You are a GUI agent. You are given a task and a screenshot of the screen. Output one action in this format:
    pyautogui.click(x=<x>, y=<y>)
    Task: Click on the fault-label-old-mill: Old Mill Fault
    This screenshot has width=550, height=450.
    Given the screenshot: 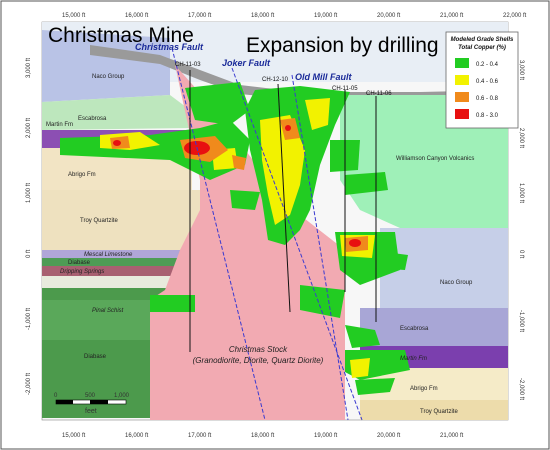 What is the action you would take?
    pyautogui.click(x=323, y=77)
    